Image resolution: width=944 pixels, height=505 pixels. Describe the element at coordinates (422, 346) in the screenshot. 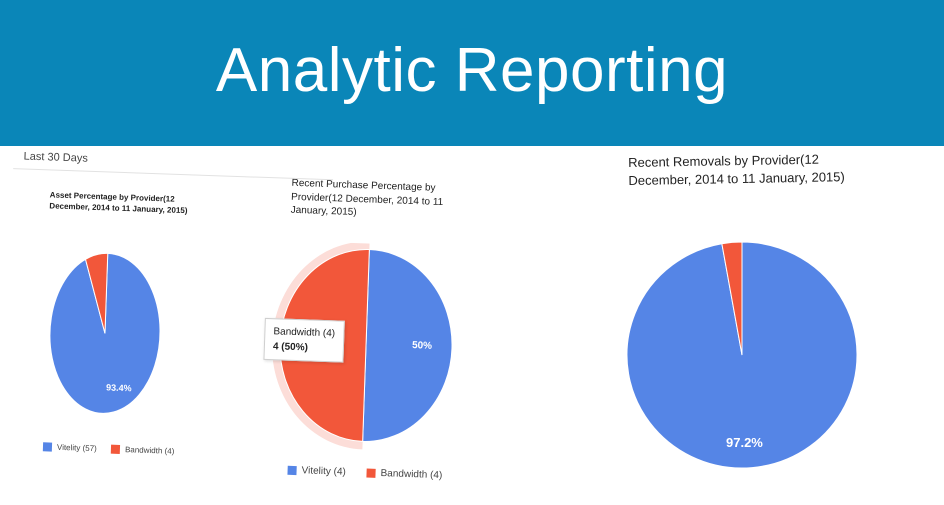

I see `slice-label: 50%` at that location.